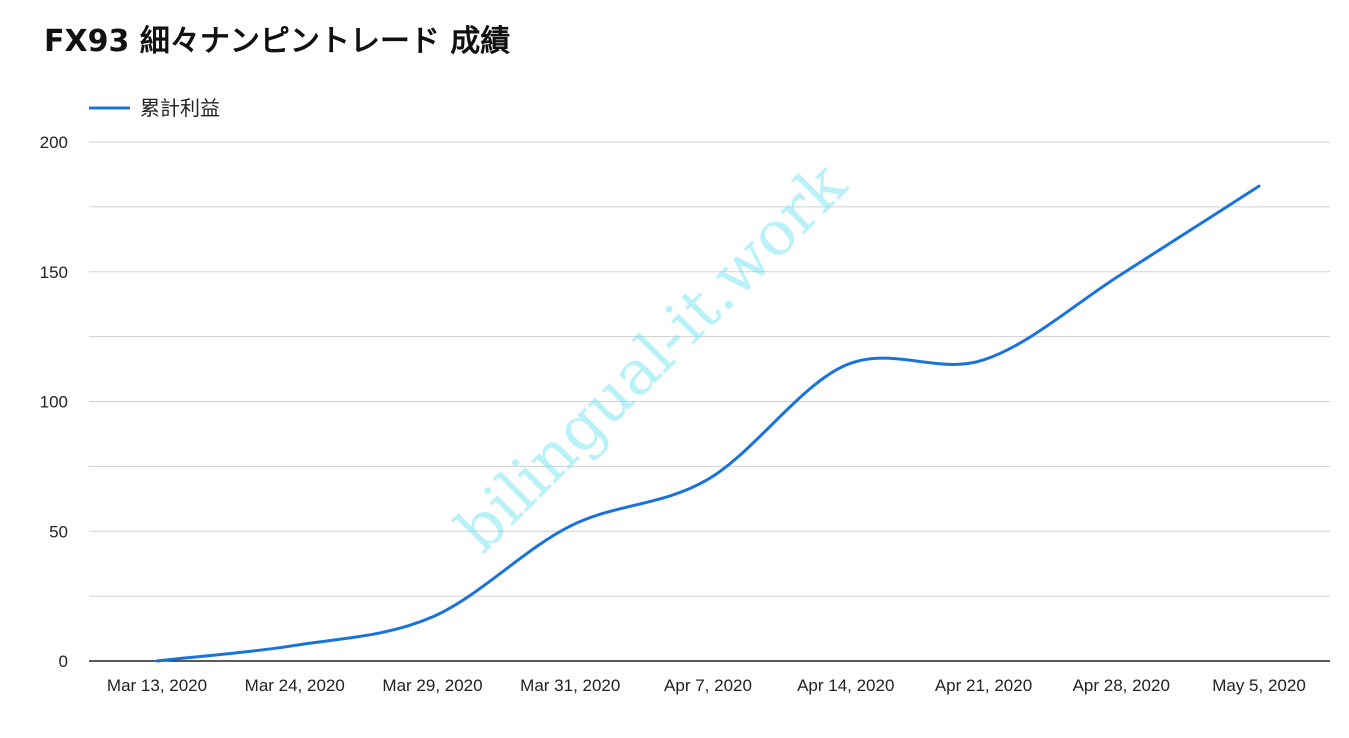 Image resolution: width=1349 pixels, height=738 pixels. I want to click on x-tick-label: Mar 31, 2020, so click(570, 685).